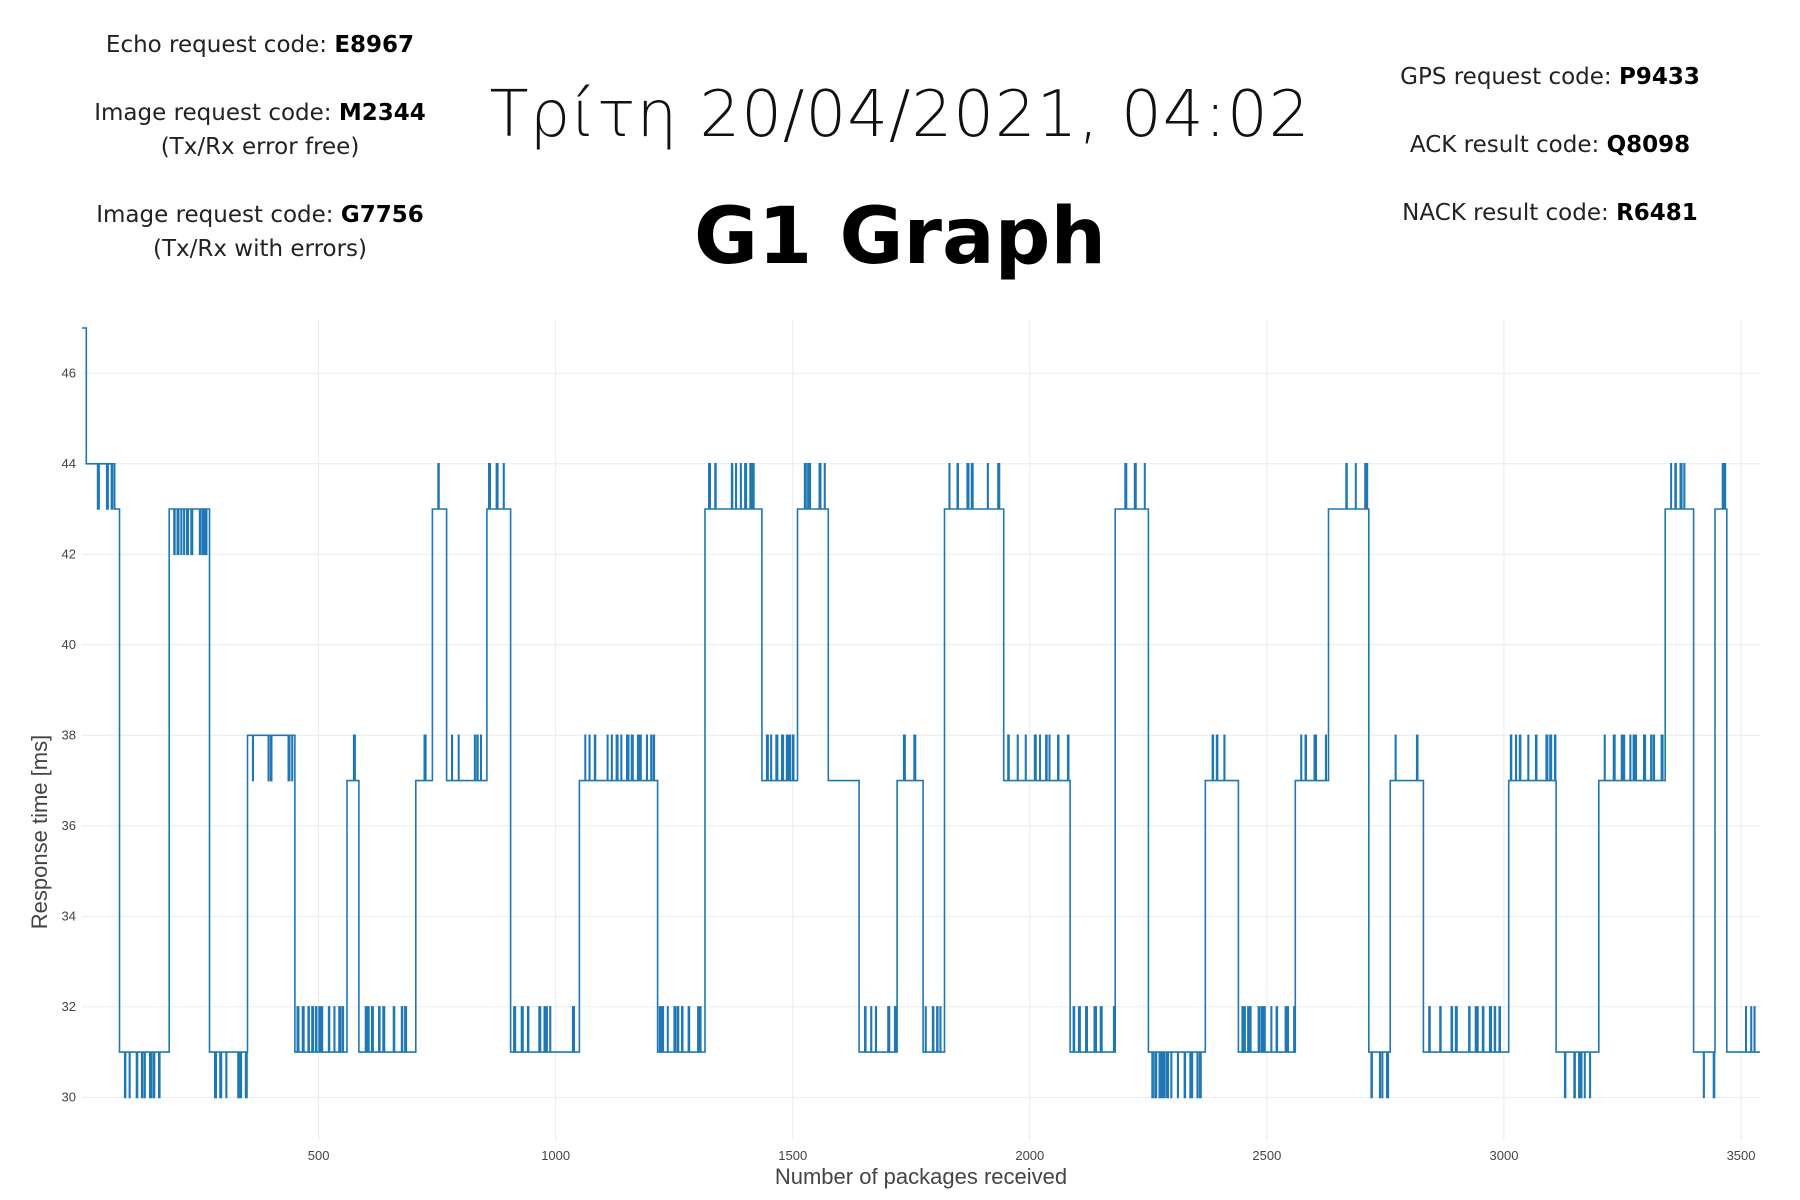 This screenshot has width=1800, height=1200. Describe the element at coordinates (220, 45) in the screenshot. I see `code-label: Echo request code:` at that location.